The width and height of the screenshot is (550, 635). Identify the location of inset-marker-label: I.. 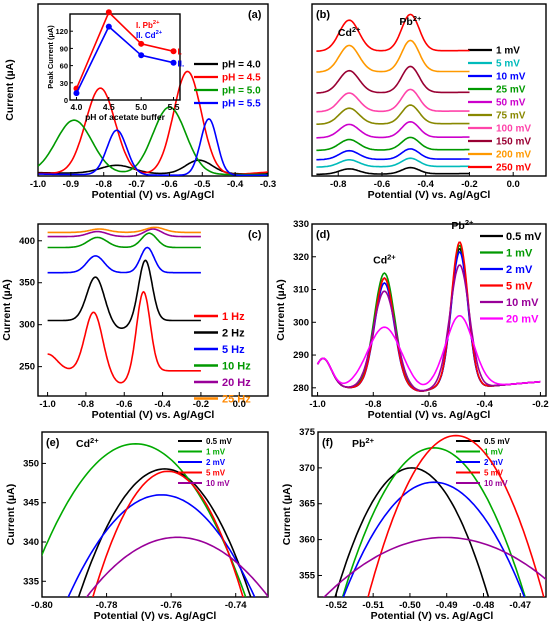
(180, 51).